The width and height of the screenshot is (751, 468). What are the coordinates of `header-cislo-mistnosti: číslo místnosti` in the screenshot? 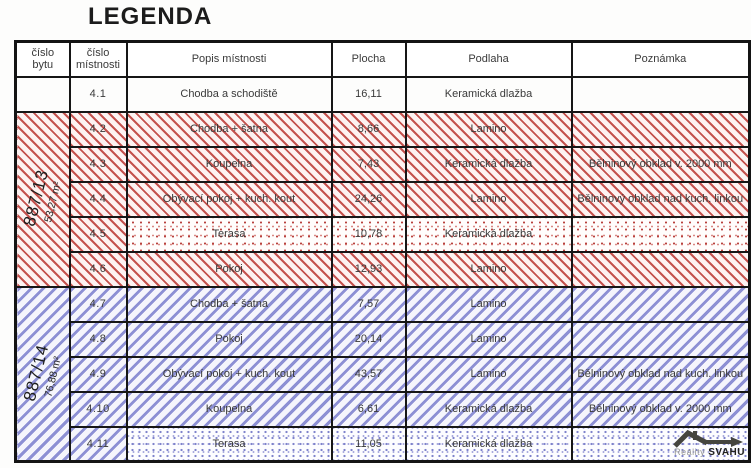 It's located at (98, 59).